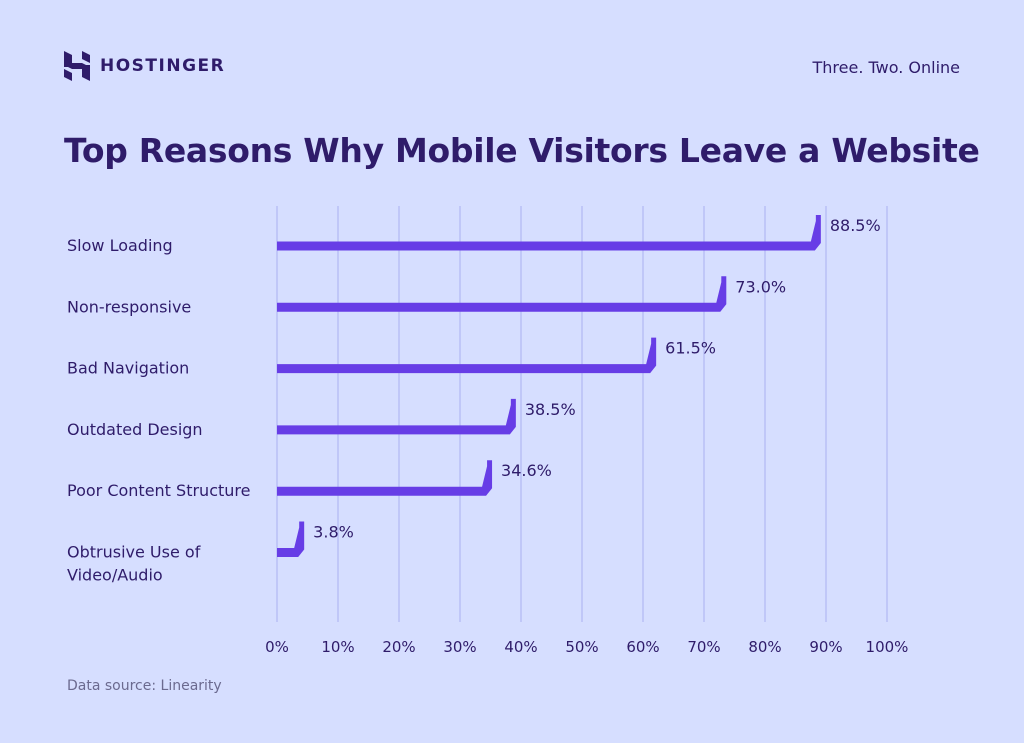 This screenshot has height=743, width=1024. I want to click on brand-tagline: Three. Two. Online, so click(886, 67).